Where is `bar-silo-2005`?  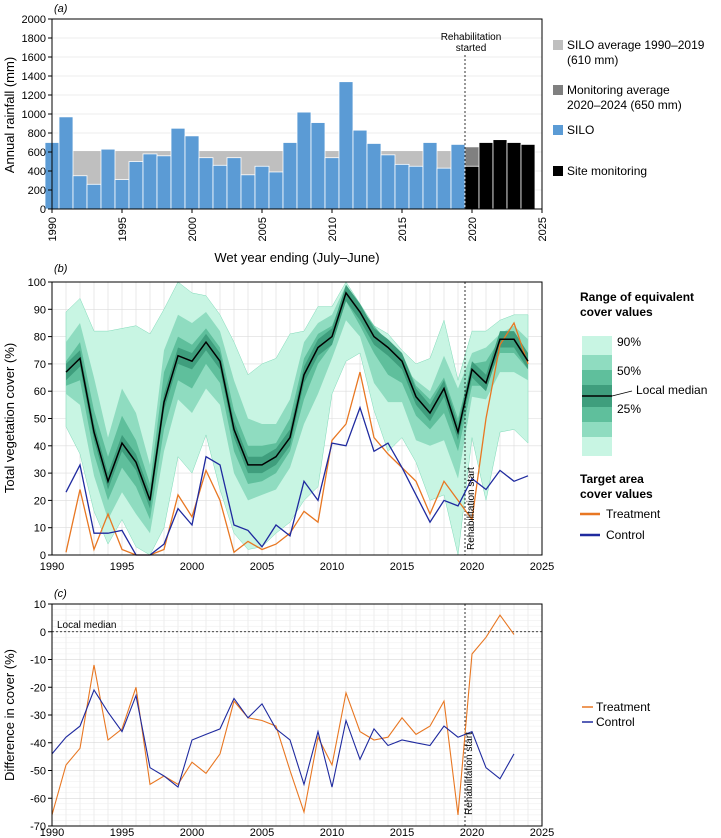 bar-silo-2005 is located at coordinates (262, 187).